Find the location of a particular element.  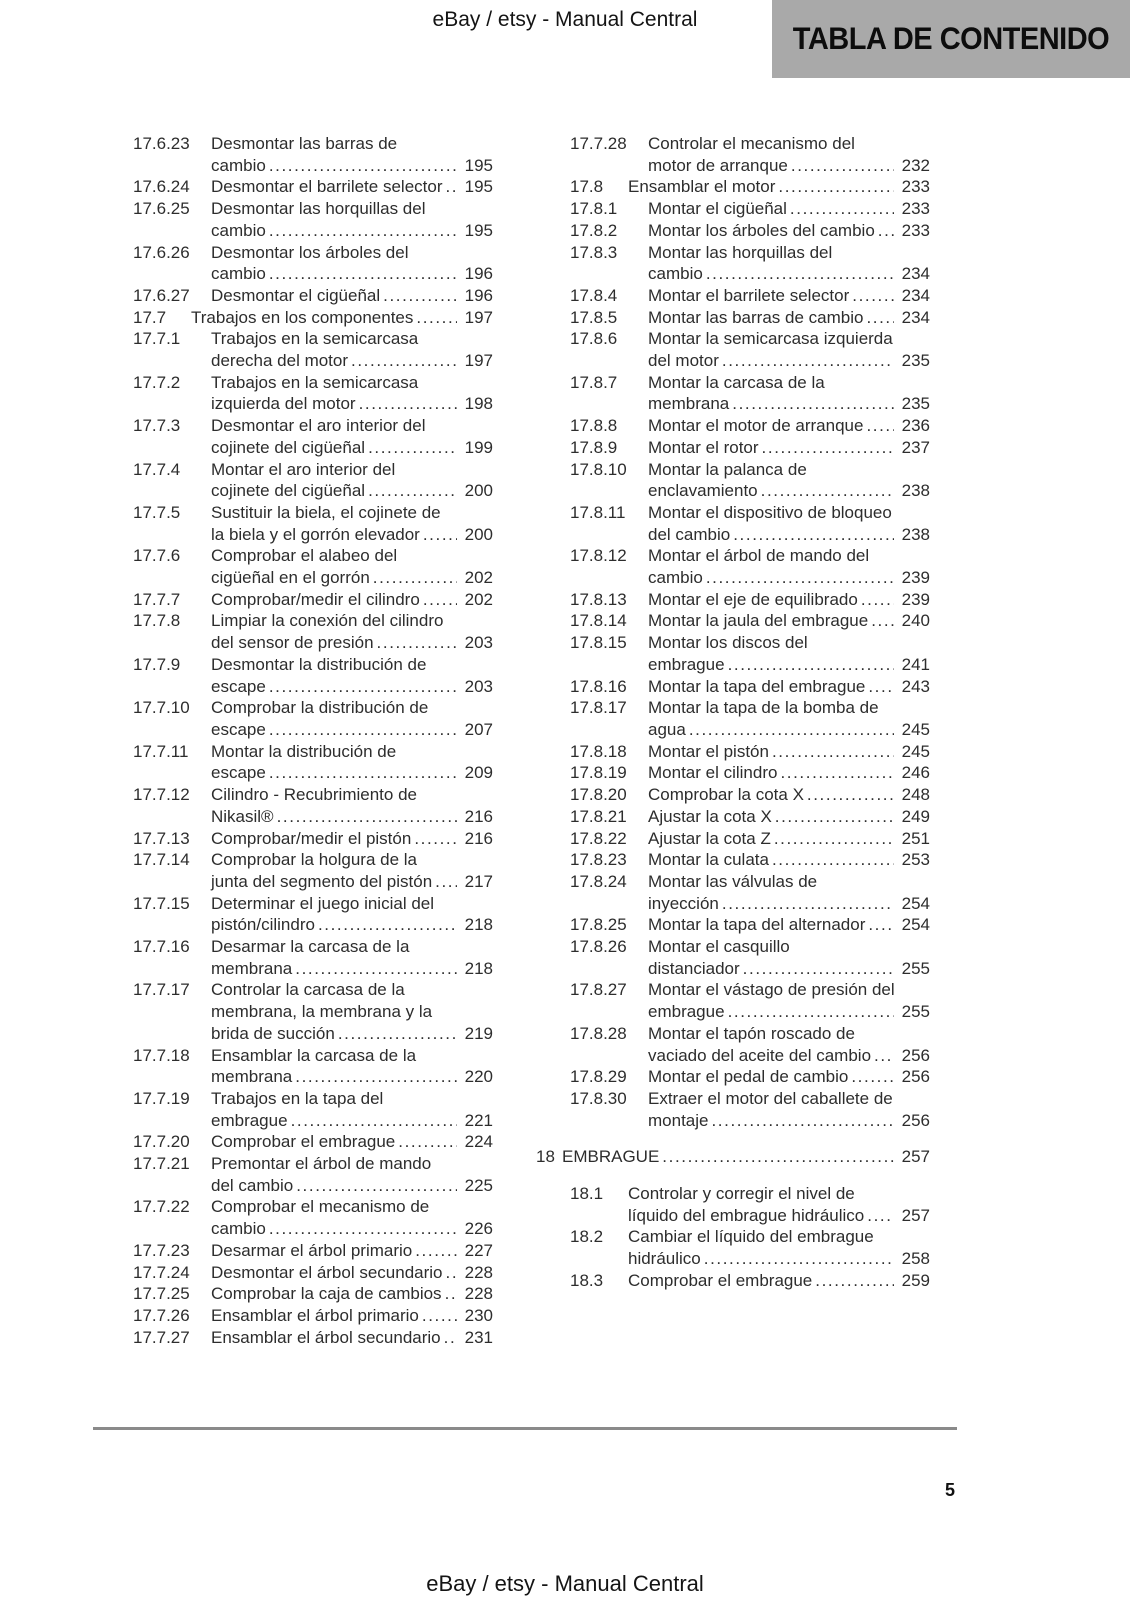

toc-banner-title: TABLA DE CONTENIDO is located at coordinates (951, 38).